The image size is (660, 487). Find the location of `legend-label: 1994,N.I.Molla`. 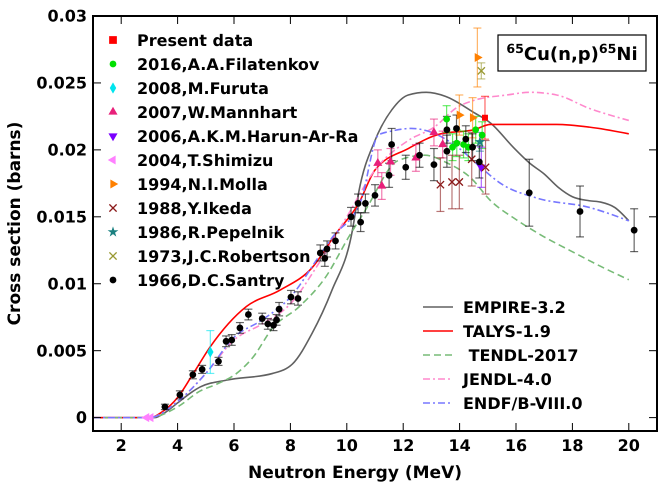

legend-label: 1994,N.I.Molla is located at coordinates (202, 184).